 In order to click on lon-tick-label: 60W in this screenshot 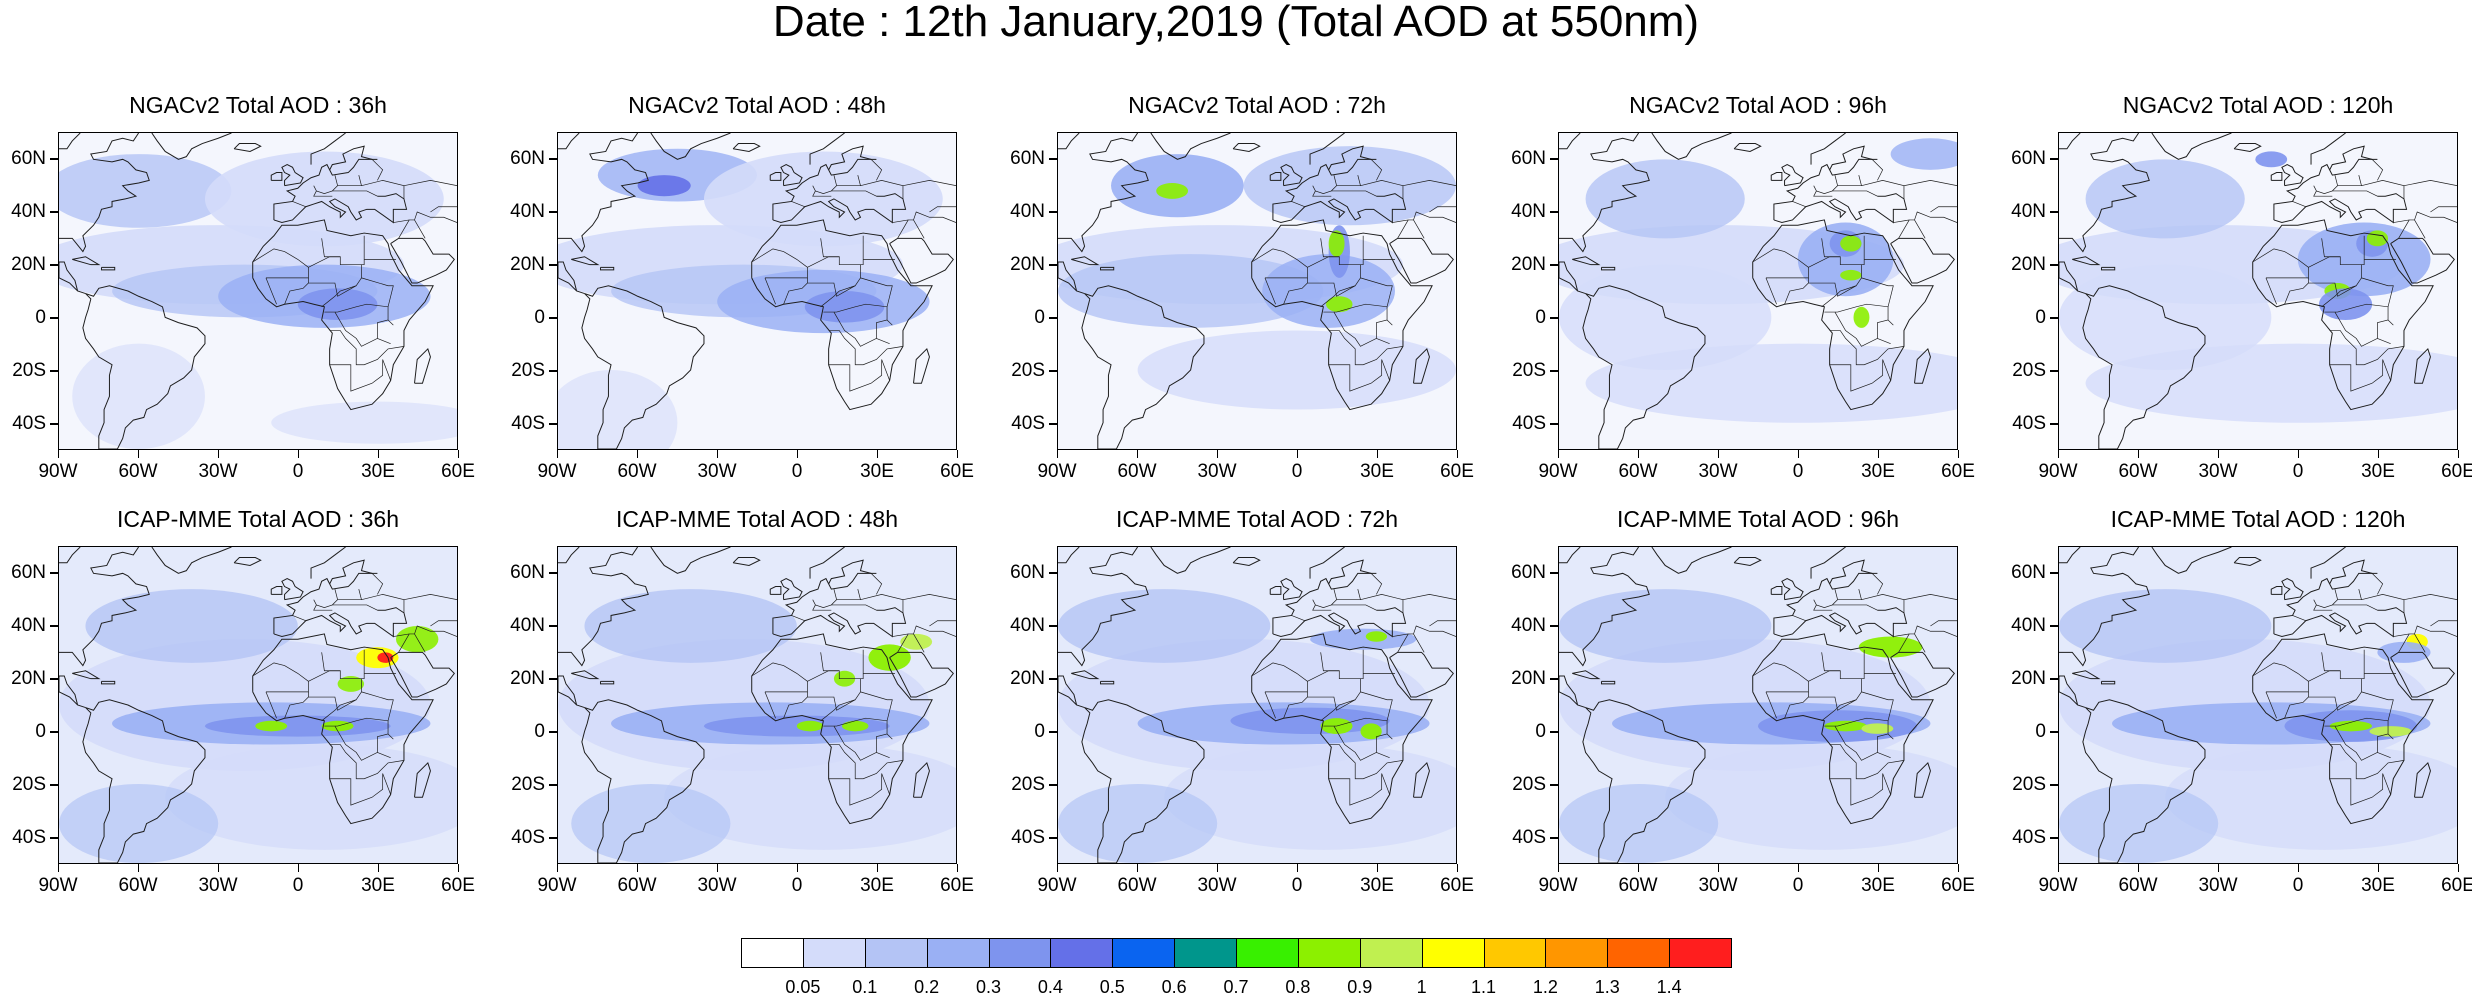, I will do `click(138, 471)`.